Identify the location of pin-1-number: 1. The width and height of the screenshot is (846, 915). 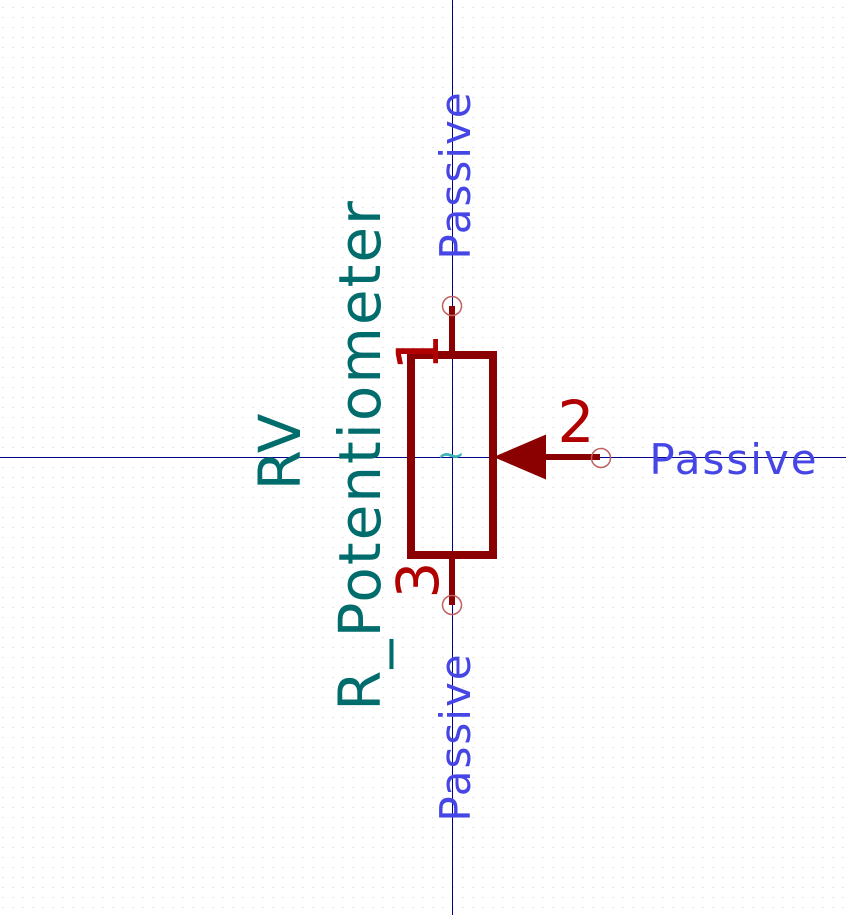
(418, 352).